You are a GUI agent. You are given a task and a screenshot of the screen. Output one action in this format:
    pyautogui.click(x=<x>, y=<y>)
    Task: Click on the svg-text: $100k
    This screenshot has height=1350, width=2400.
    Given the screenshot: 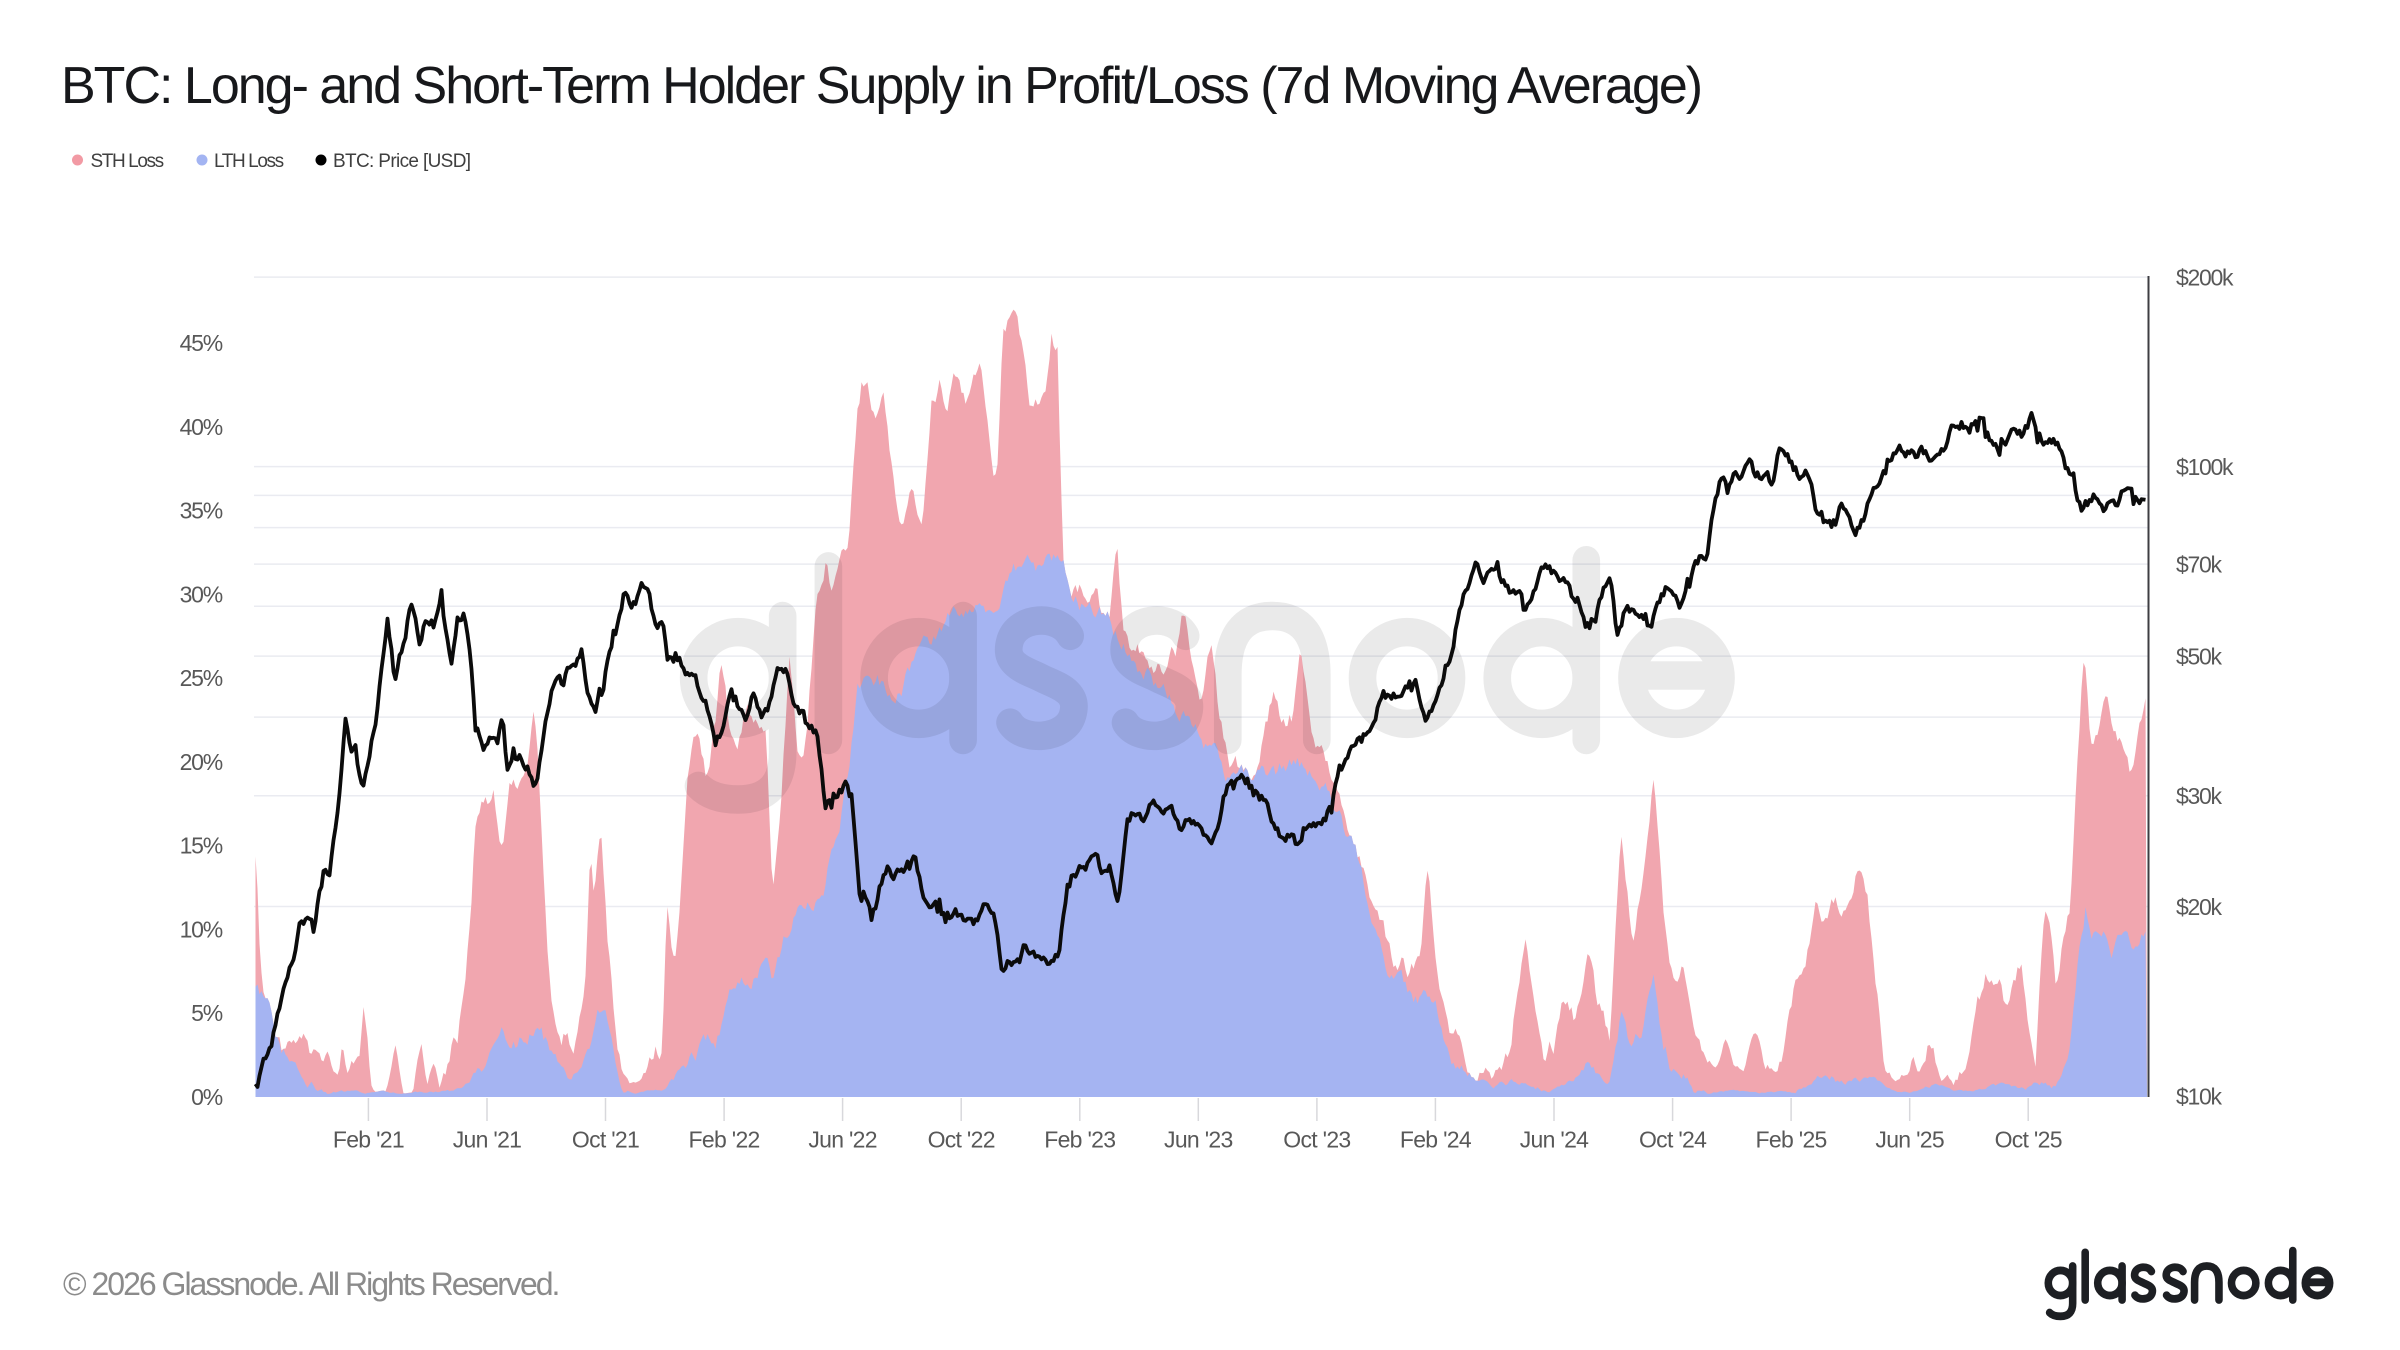 What is the action you would take?
    pyautogui.click(x=2205, y=467)
    